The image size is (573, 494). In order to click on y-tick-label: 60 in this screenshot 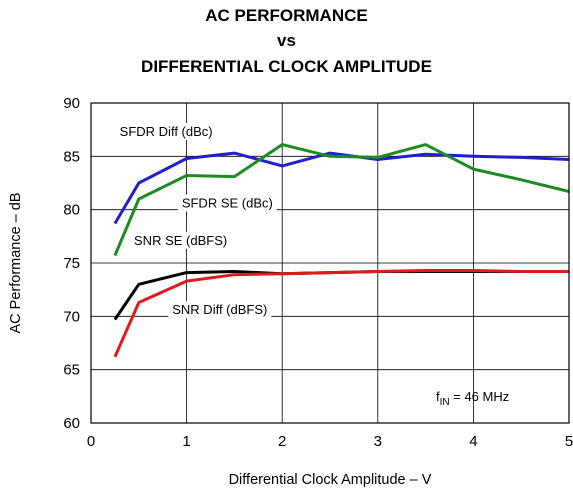, I will do `click(71, 423)`.